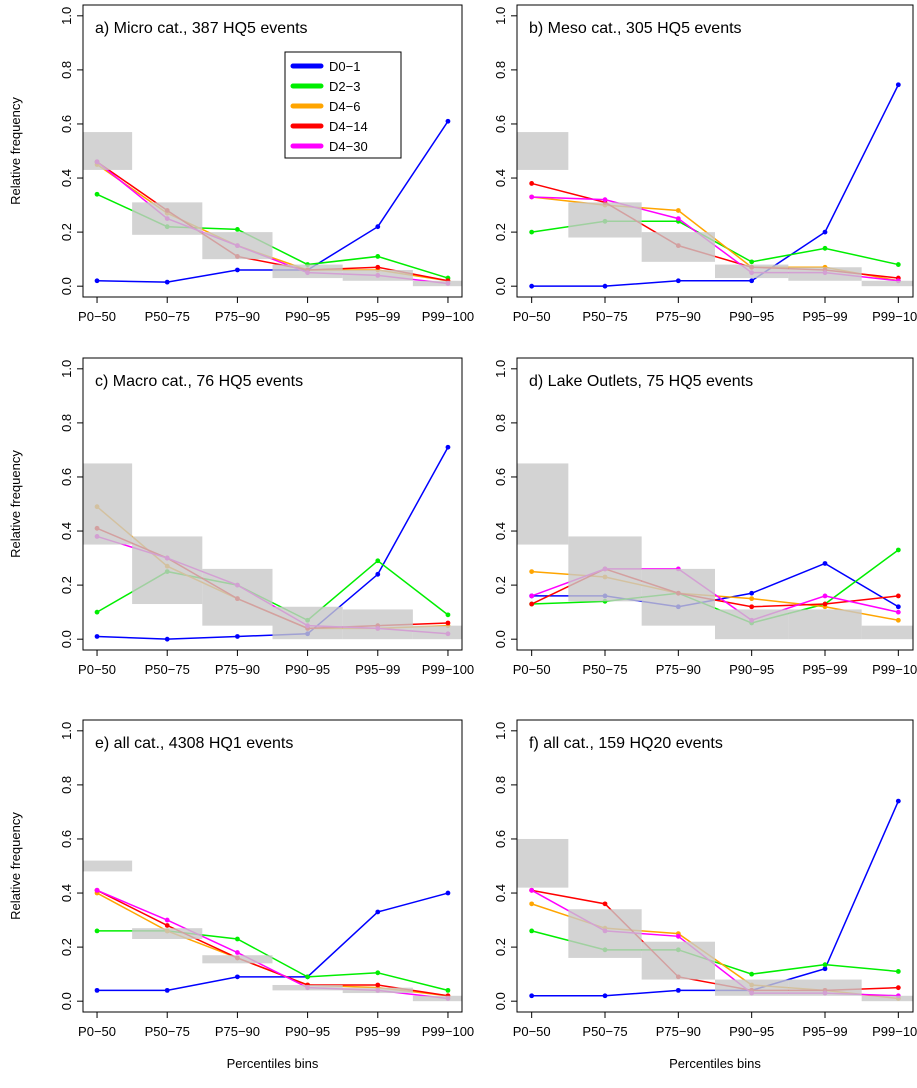 This screenshot has height=1088, width=917. What do you see at coordinates (626, 743) in the screenshot?
I see `panel-title: f) all cat., 159 HQ20 events` at bounding box center [626, 743].